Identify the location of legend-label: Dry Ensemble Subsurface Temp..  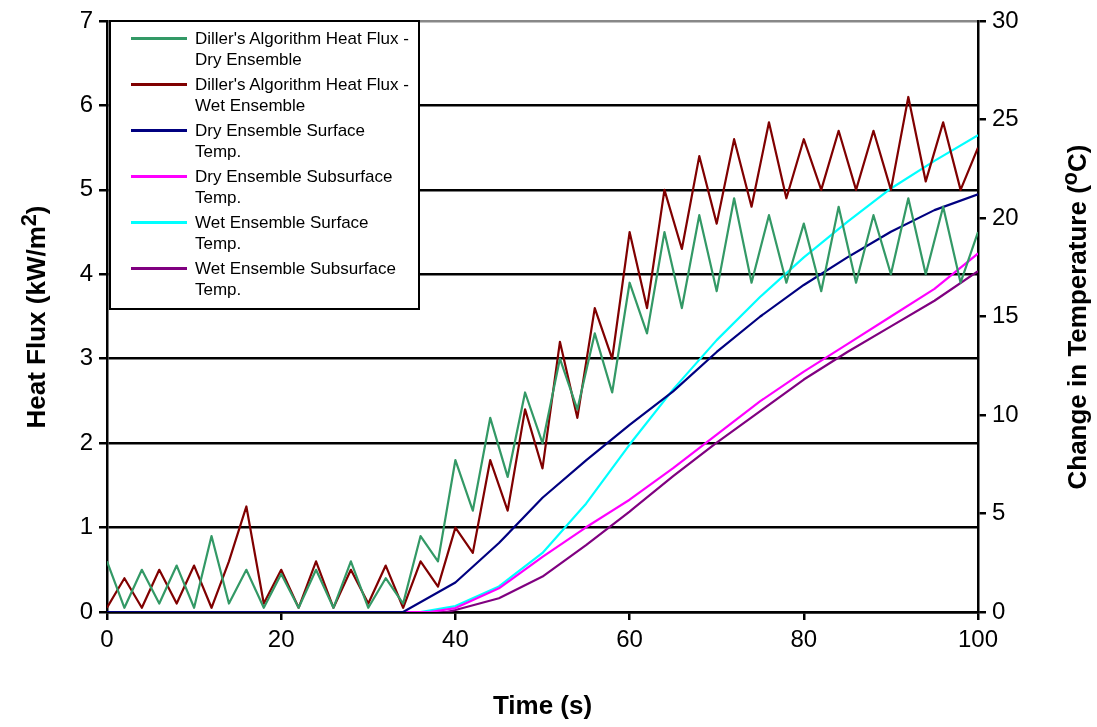
(294, 187).